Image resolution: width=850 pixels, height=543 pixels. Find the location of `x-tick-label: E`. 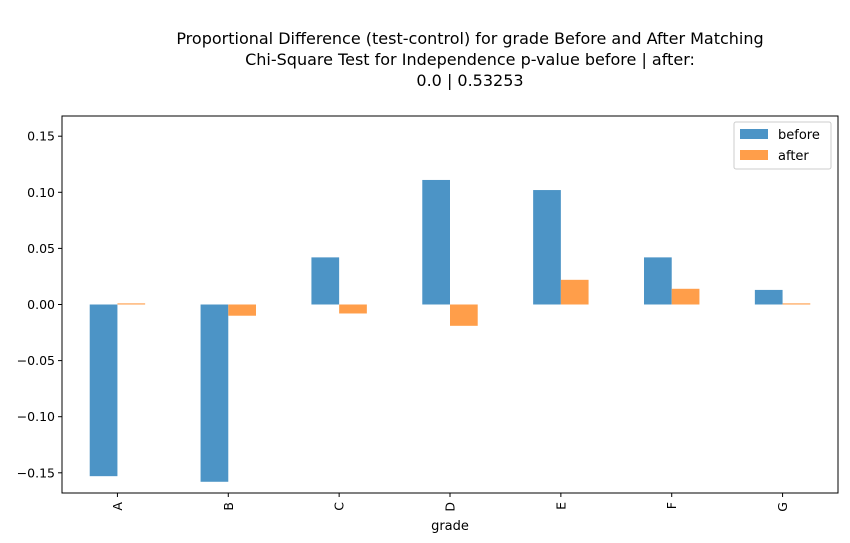

x-tick-label: E is located at coordinates (560, 506).